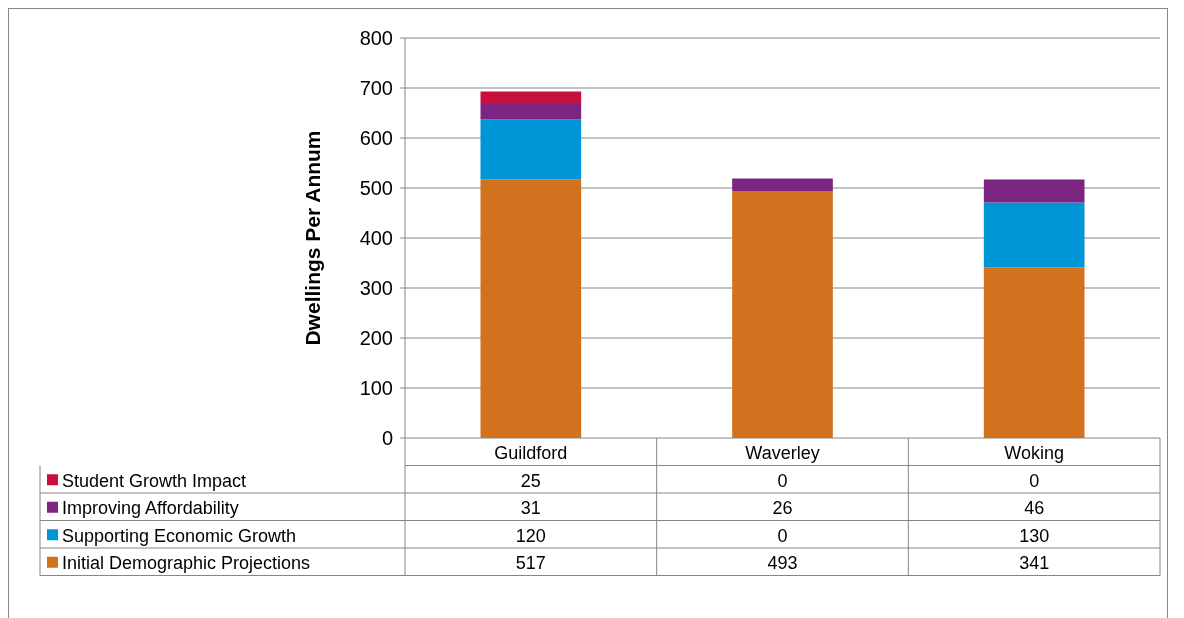  I want to click on data-label: 493, so click(782, 563).